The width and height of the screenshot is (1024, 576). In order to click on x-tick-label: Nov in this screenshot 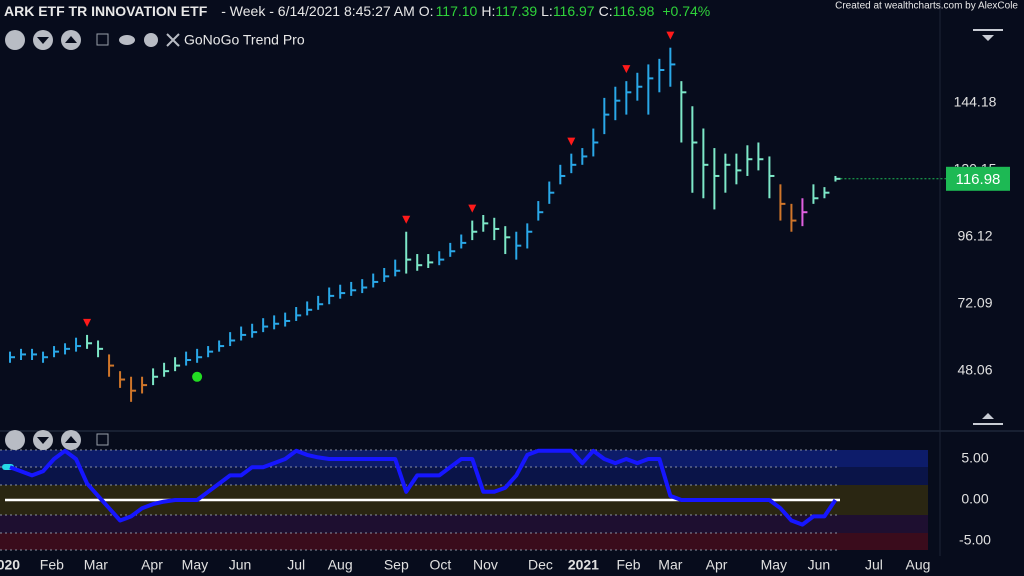, I will do `click(485, 565)`.